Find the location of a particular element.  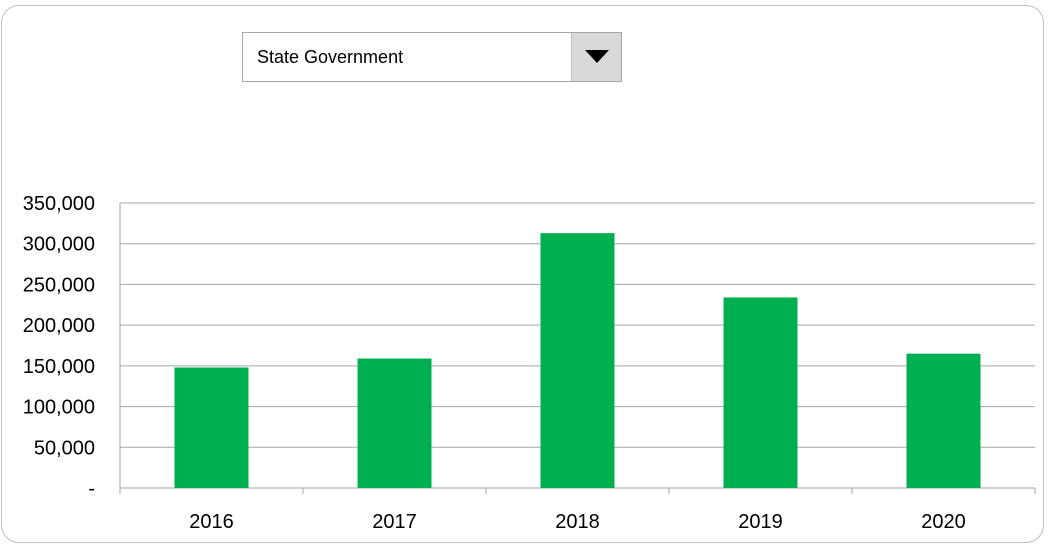

y-tick-label: - is located at coordinates (91, 489).